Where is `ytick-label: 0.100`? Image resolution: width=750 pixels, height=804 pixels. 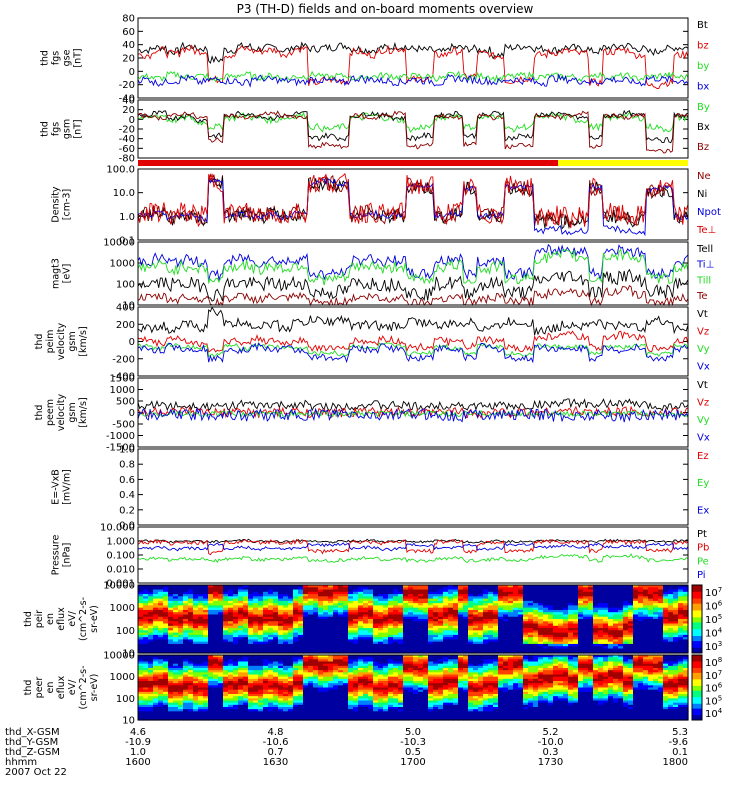 ytick-label: 0.100 is located at coordinates (120, 556).